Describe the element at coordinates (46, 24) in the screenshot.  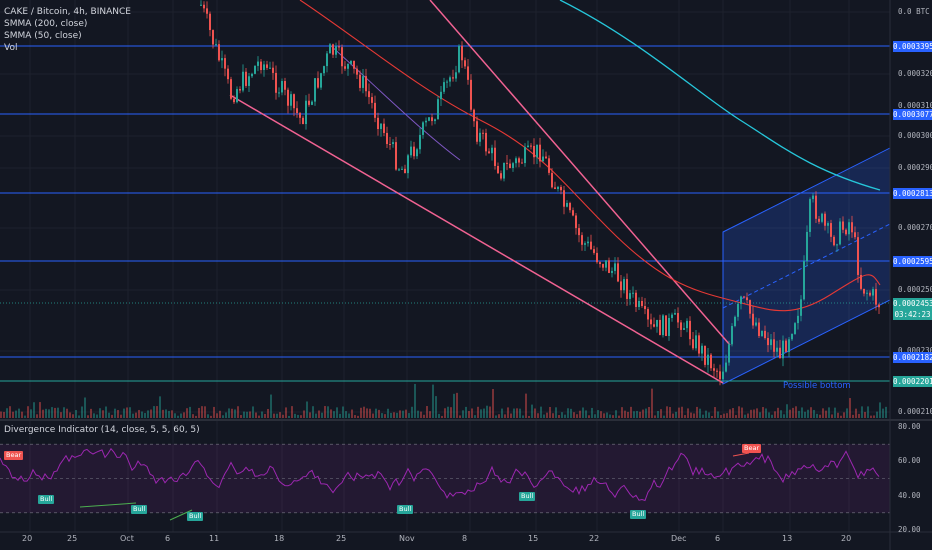
I see `smma200-label: SMMA (200, close)` at that location.